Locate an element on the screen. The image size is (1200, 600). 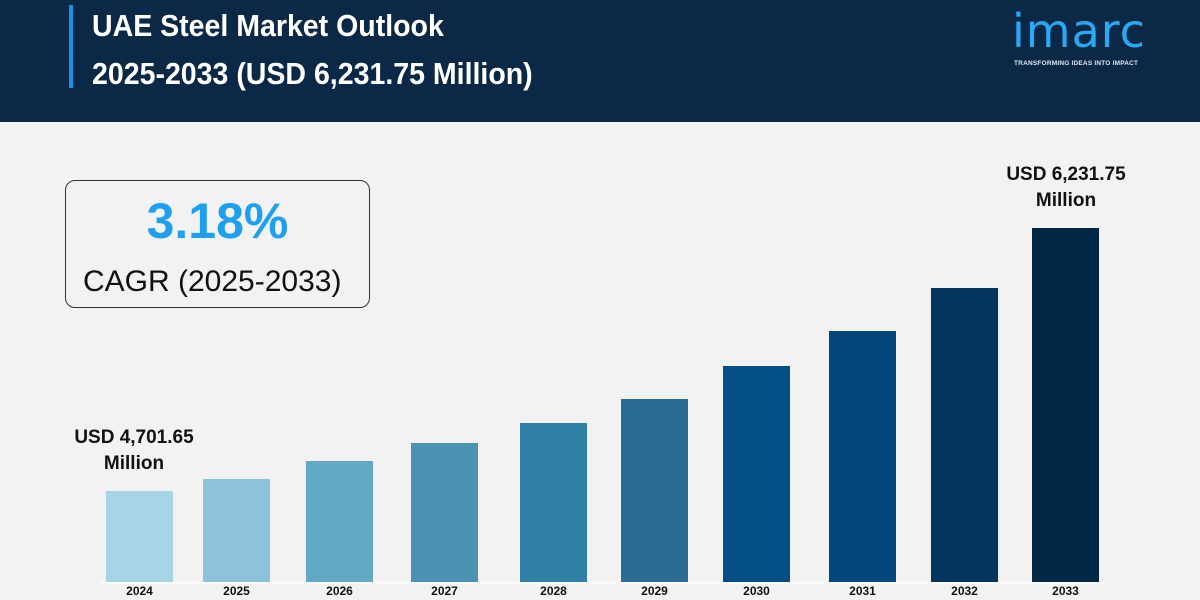
x-tick-label: 2031 is located at coordinates (862, 591).